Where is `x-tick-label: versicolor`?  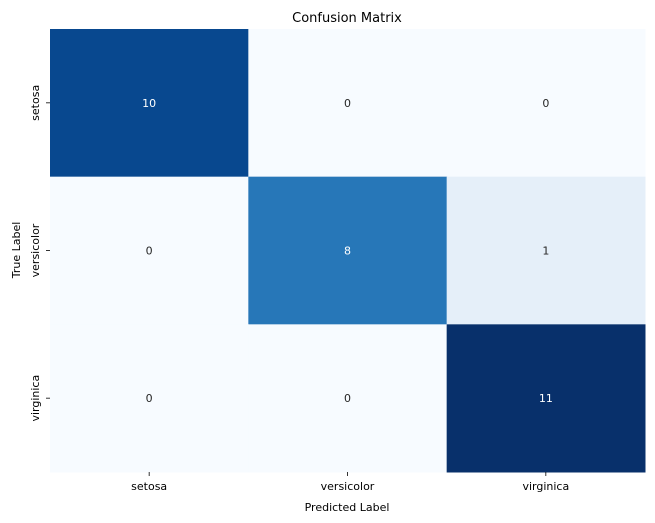 x-tick-label: versicolor is located at coordinates (348, 486).